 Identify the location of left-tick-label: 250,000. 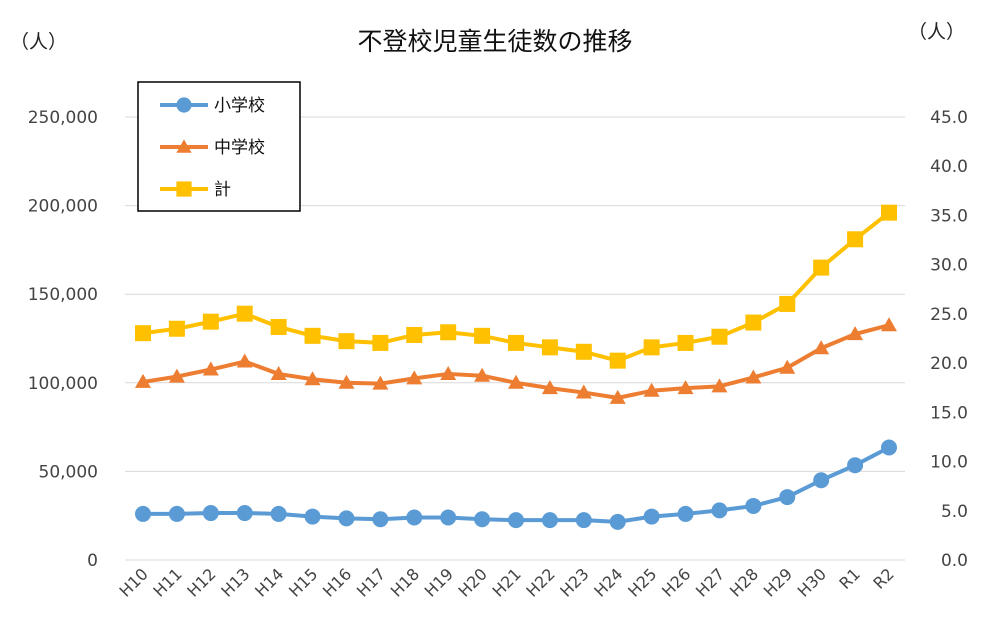
(63, 118).